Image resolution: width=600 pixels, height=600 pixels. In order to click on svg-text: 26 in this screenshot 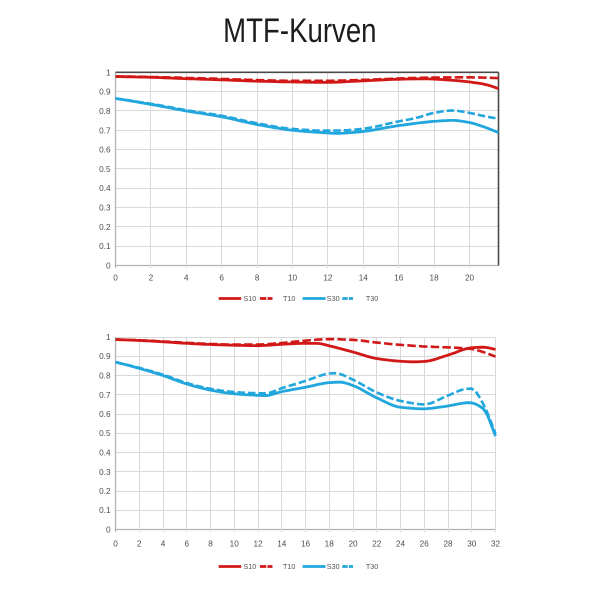, I will do `click(425, 544)`.